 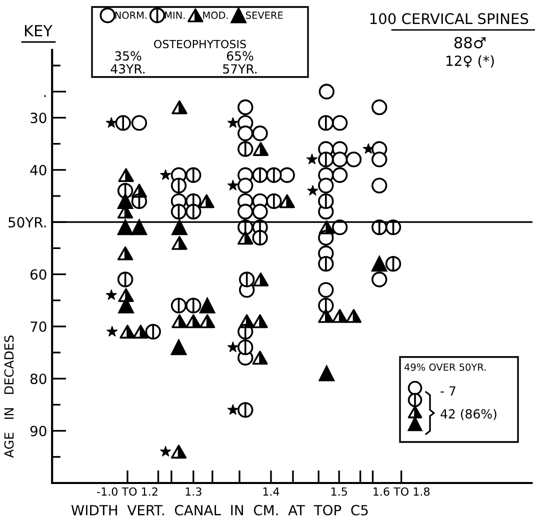 I want to click on x-tick-label: -1.0 TO 1.2, so click(x=127, y=491).